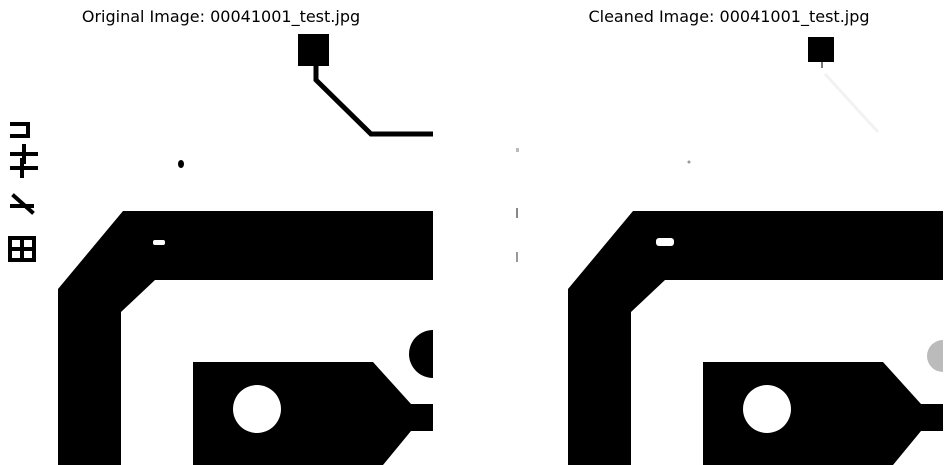 This screenshot has height=465, width=950. What do you see at coordinates (221, 16) in the screenshot?
I see `original-image-title: Original Image: 00041001_test.jpg` at bounding box center [221, 16].